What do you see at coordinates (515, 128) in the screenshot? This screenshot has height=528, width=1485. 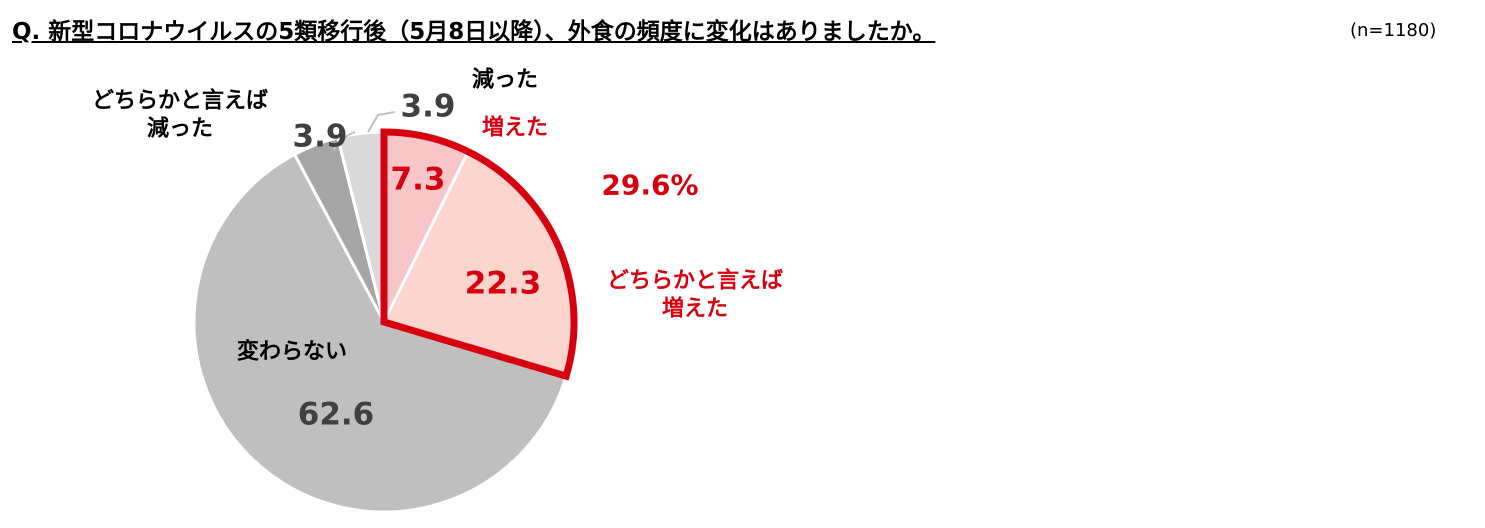 I see `category-label: 増えた` at bounding box center [515, 128].